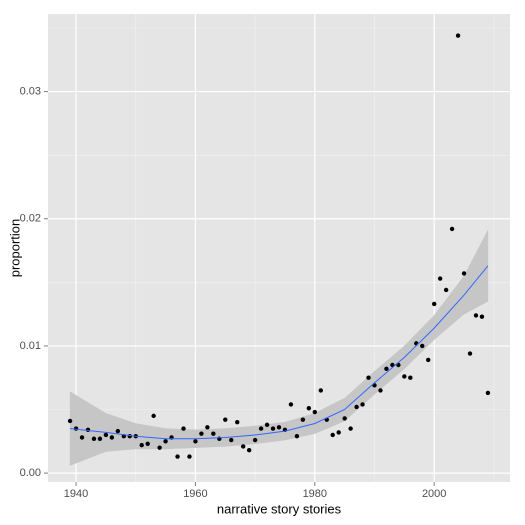 The height and width of the screenshot is (525, 525). What do you see at coordinates (30, 219) in the screenshot?
I see `y-tick-label: 0.02` at bounding box center [30, 219].